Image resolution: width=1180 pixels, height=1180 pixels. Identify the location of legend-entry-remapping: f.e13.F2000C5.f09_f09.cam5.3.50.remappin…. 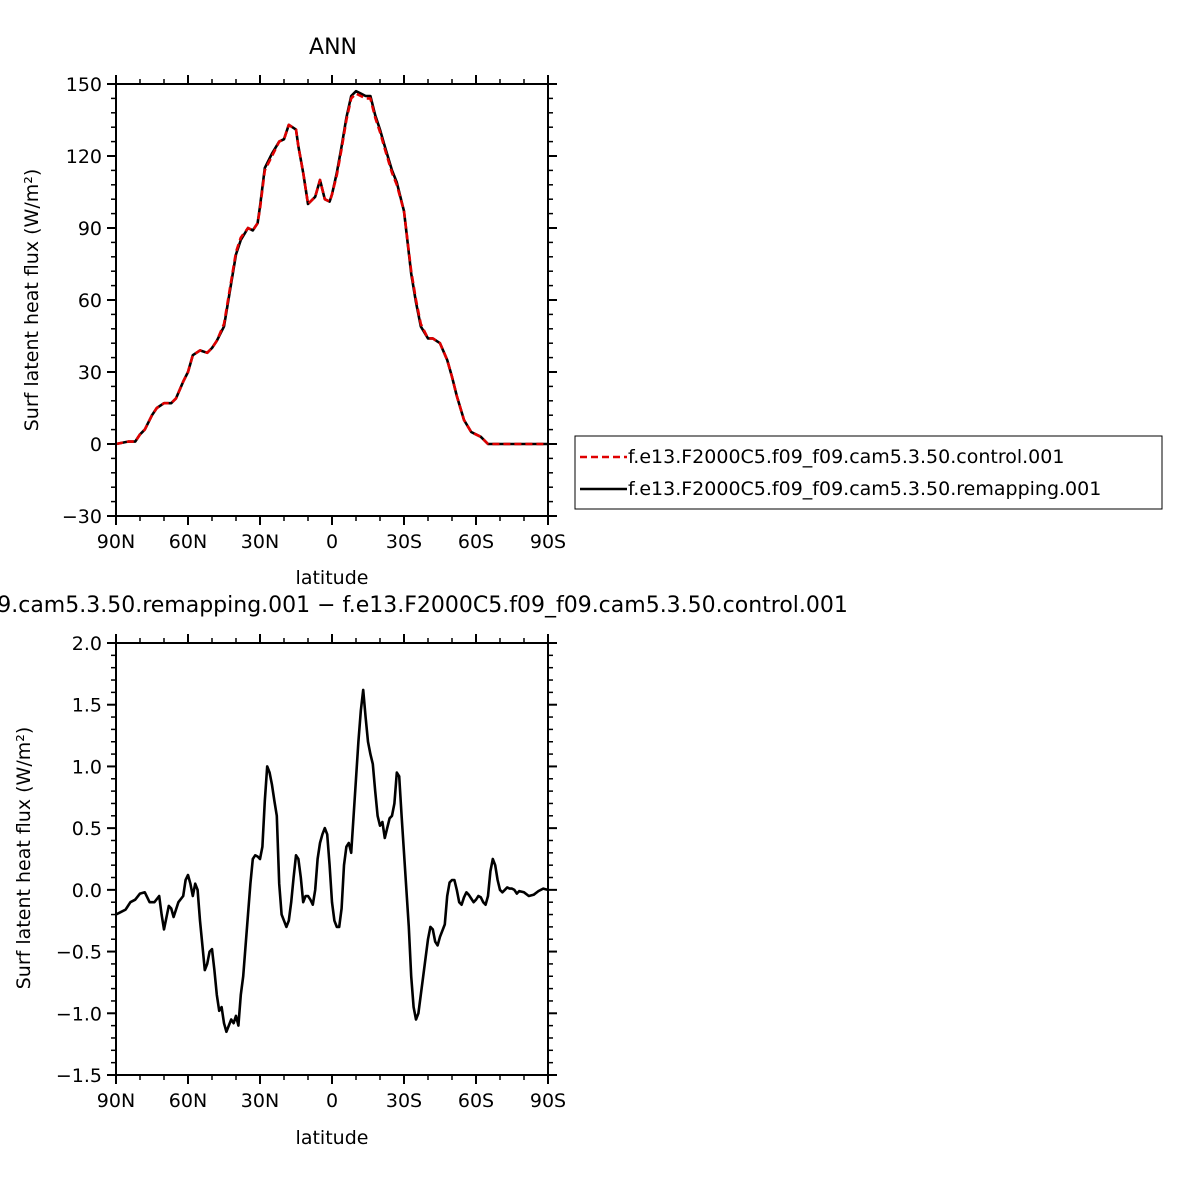
(864, 489).